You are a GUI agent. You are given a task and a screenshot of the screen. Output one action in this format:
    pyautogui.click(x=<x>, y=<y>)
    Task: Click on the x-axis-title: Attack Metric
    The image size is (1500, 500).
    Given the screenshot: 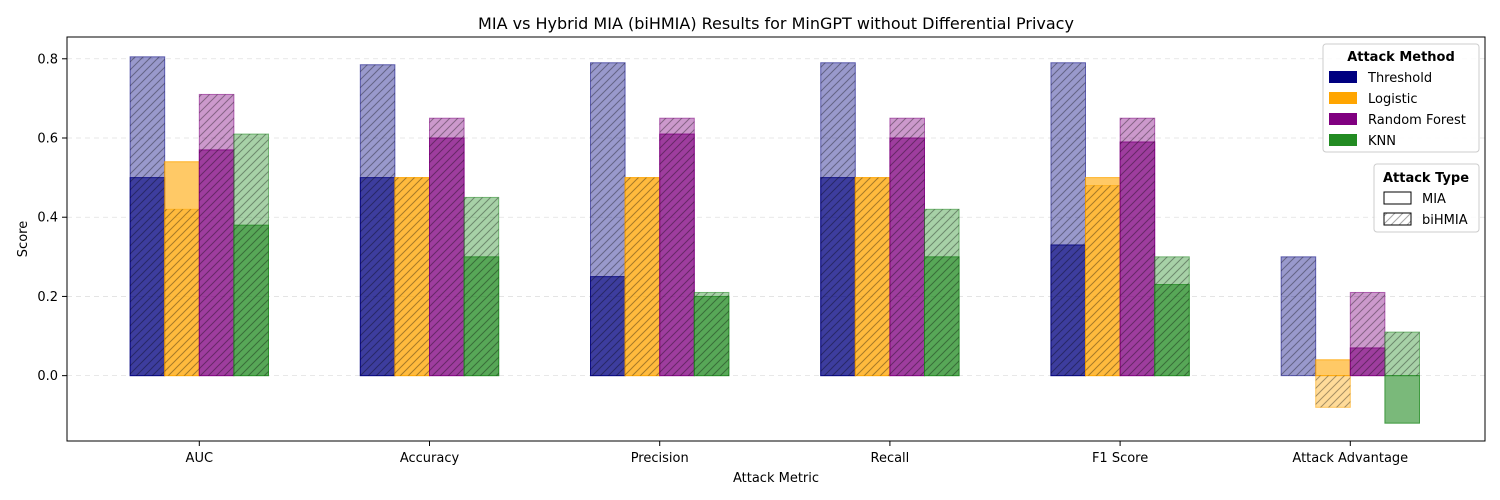 What is the action you would take?
    pyautogui.click(x=776, y=478)
    